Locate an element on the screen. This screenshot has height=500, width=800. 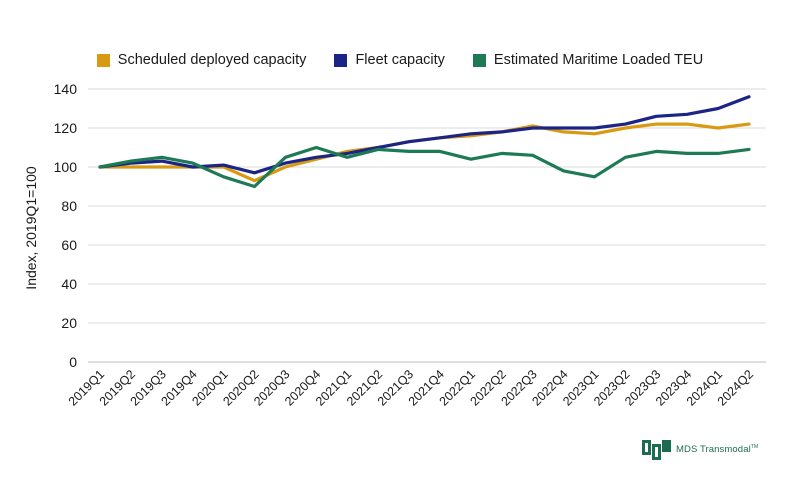
mds-logo-icon is located at coordinates (656, 450).